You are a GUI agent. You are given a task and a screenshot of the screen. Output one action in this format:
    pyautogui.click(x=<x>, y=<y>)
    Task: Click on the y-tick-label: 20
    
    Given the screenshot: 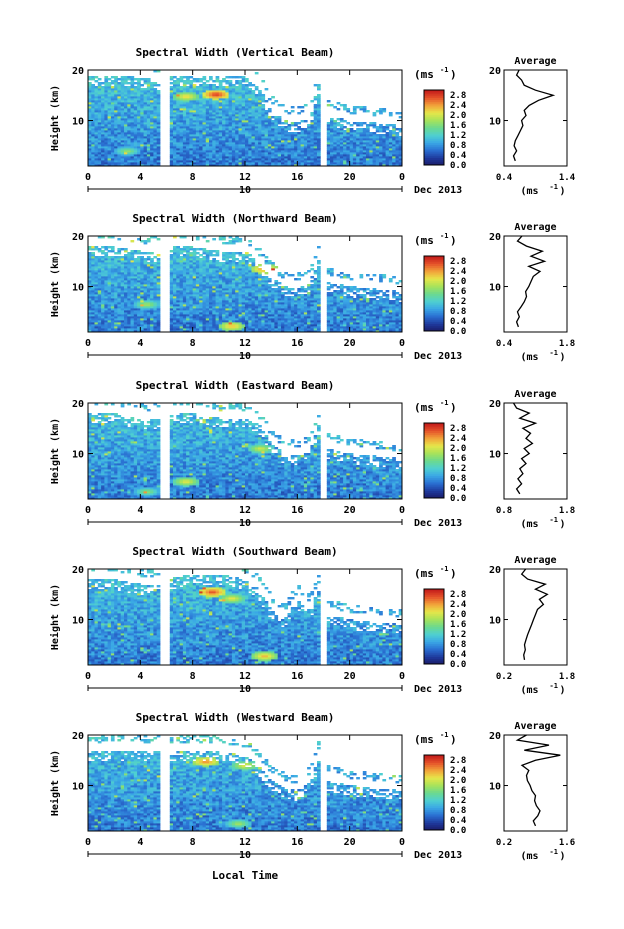 What is the action you would take?
    pyautogui.click(x=78, y=71)
    